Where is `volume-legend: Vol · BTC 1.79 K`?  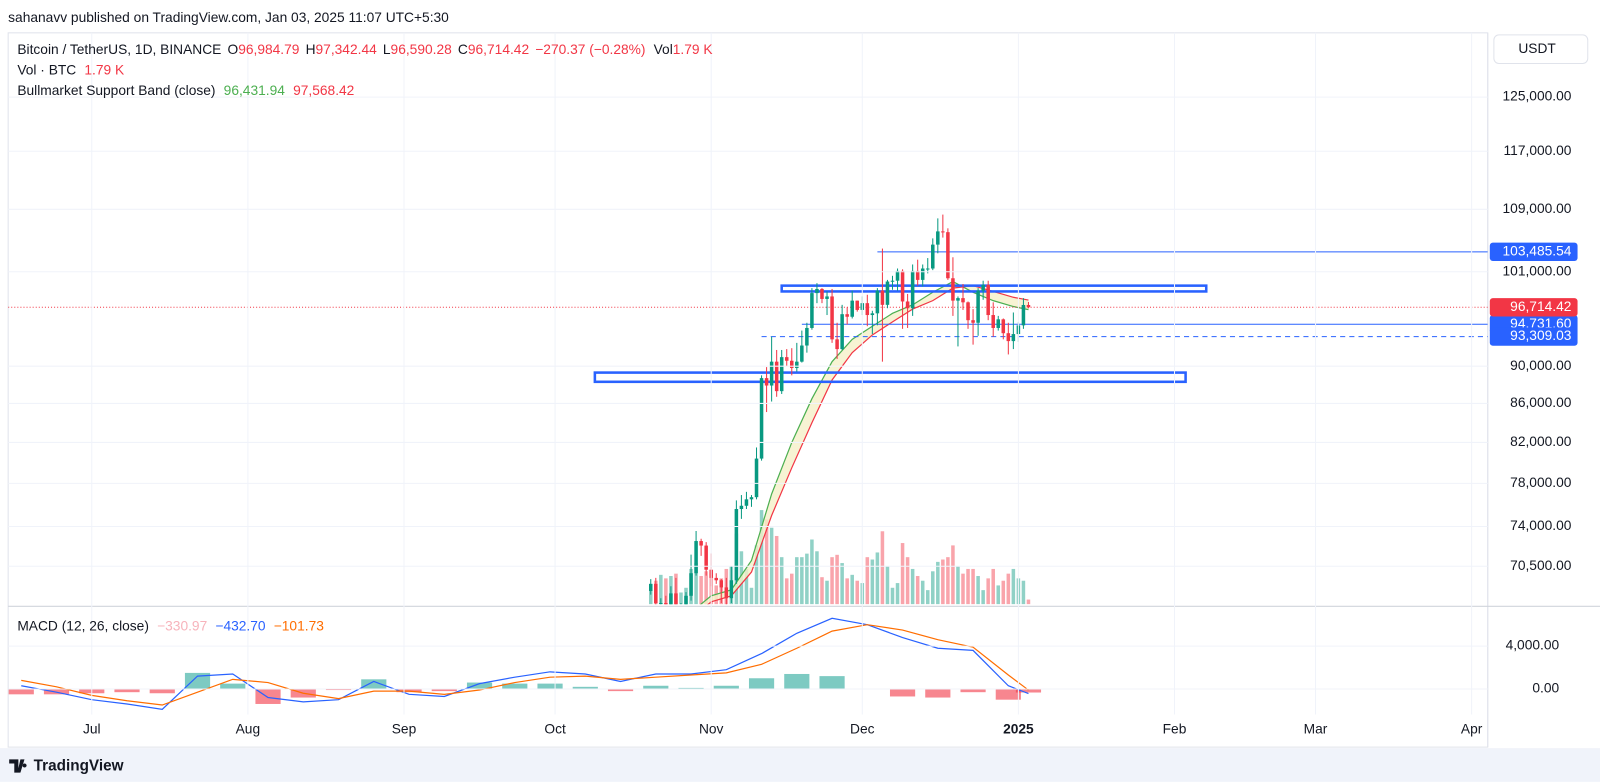
volume-legend: Vol · BTC 1.79 K is located at coordinates (71, 69).